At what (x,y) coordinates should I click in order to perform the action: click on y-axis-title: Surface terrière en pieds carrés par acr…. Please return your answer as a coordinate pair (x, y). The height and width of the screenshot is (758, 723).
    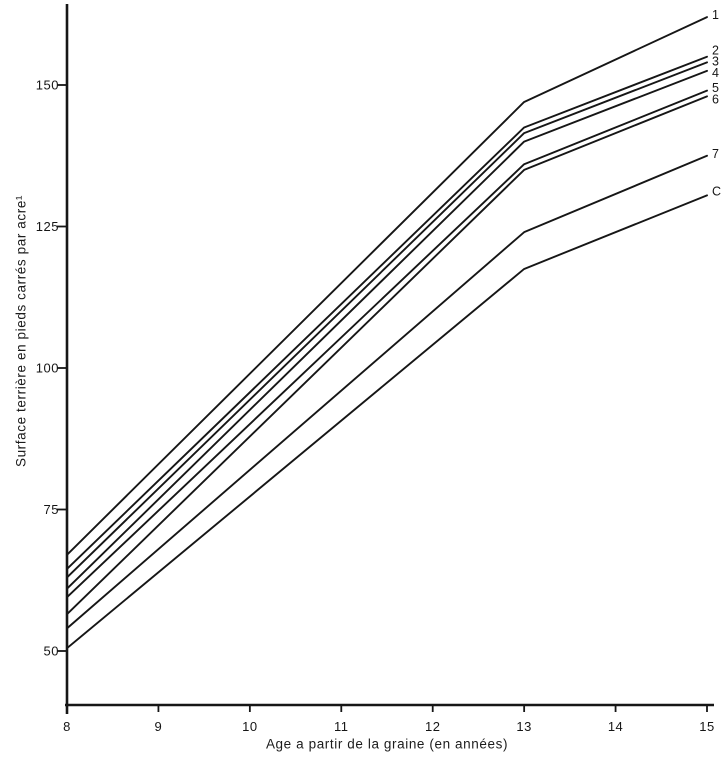
    Looking at the image, I should click on (21, 331).